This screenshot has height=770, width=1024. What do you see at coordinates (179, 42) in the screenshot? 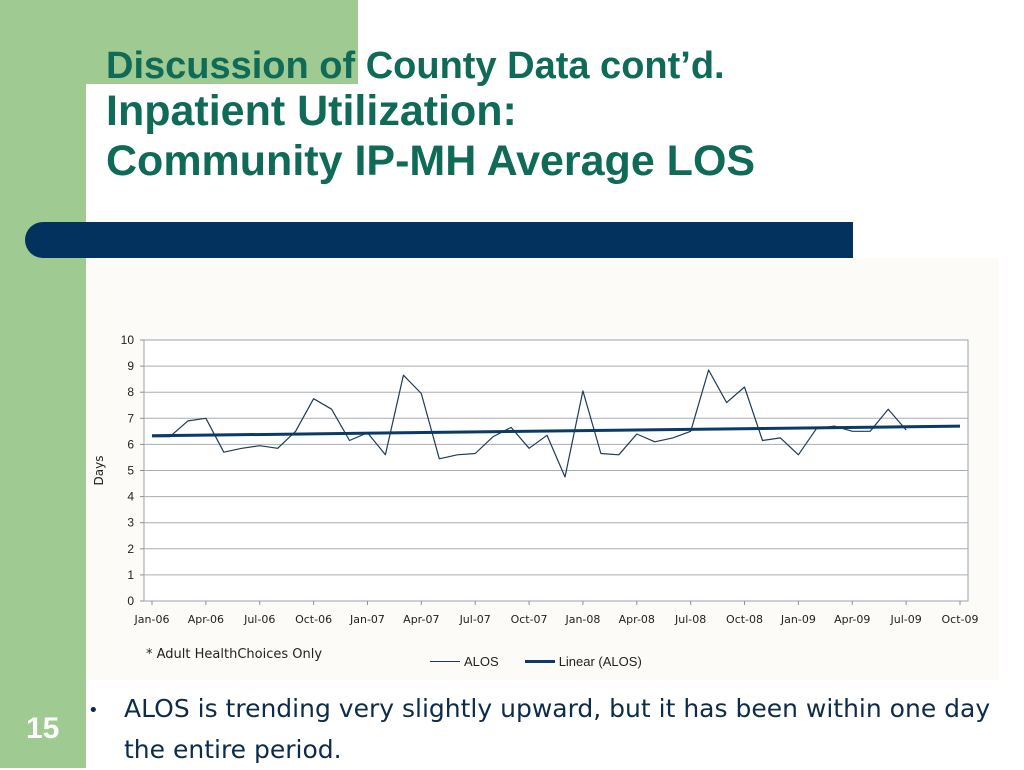
I see `header-green-block` at bounding box center [179, 42].